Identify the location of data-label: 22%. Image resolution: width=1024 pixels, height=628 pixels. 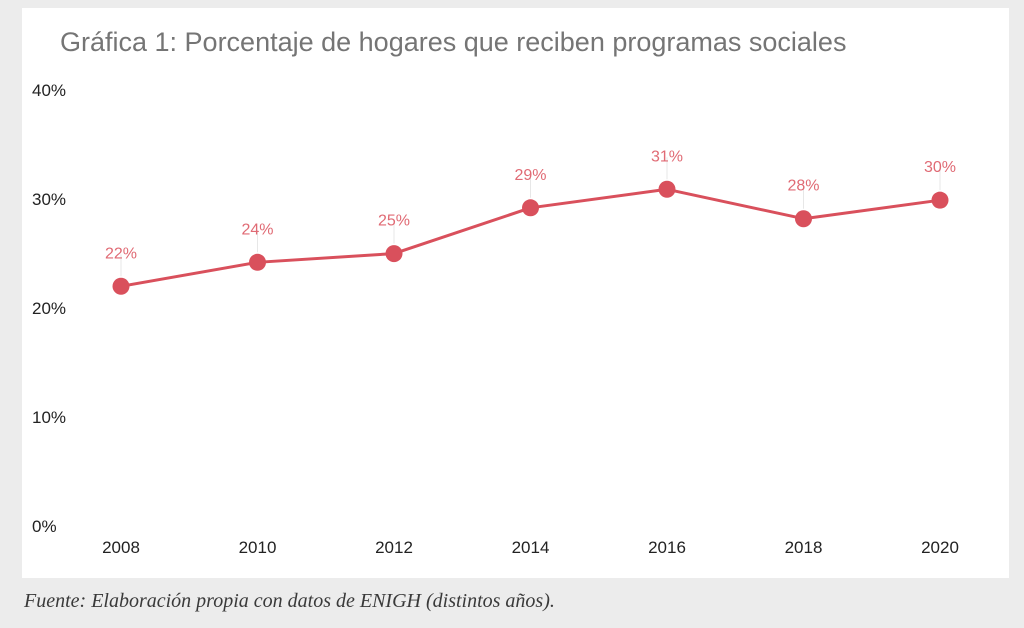
(121, 253).